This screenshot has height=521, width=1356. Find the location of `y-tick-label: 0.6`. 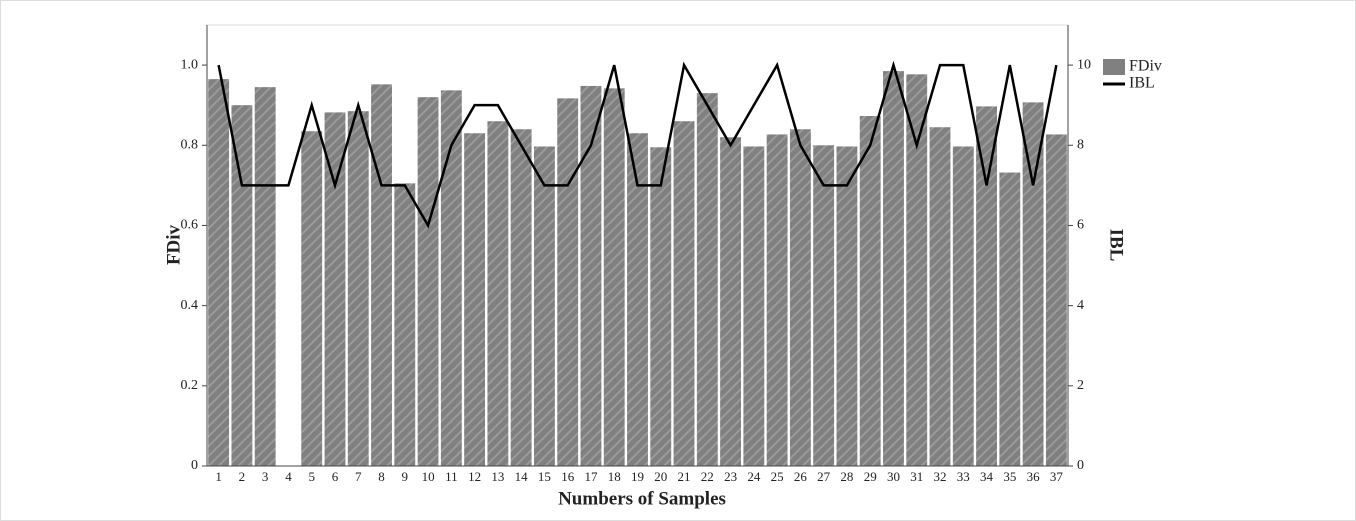

y-tick-label: 0.6 is located at coordinates (190, 225).